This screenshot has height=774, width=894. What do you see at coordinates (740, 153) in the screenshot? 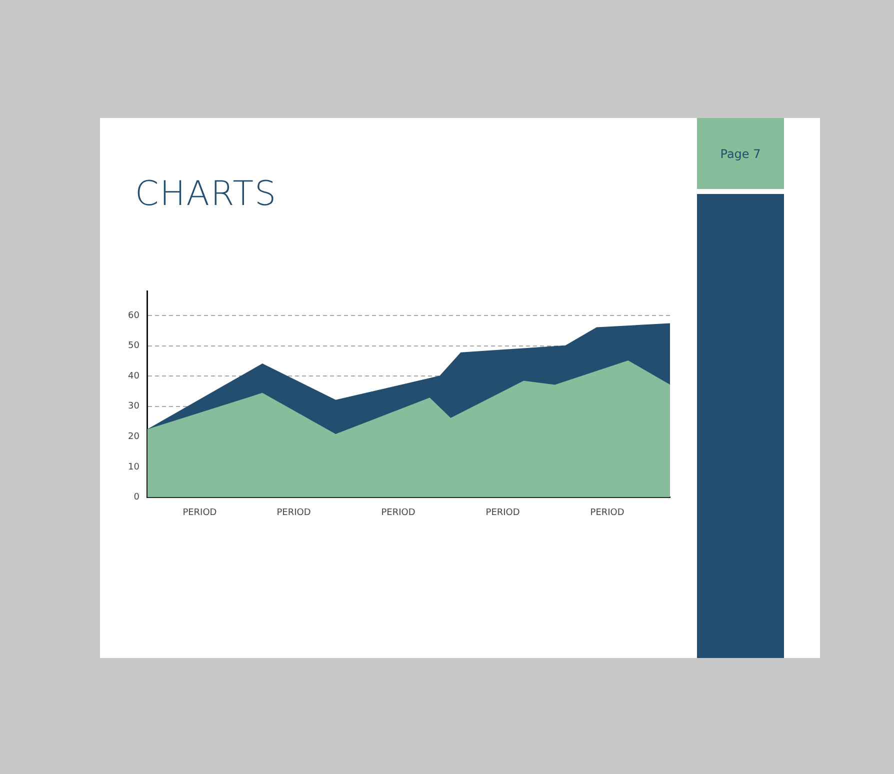
I see `page-tab: Page 7` at bounding box center [740, 153].